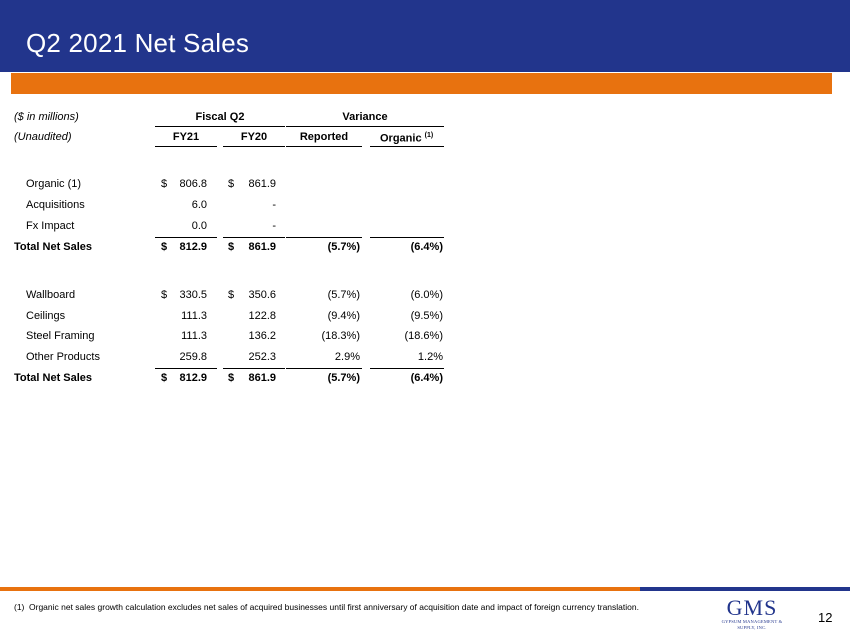 Image resolution: width=850 pixels, height=638 pixels. Describe the element at coordinates (425, 36) in the screenshot. I see `header-bar` at that location.